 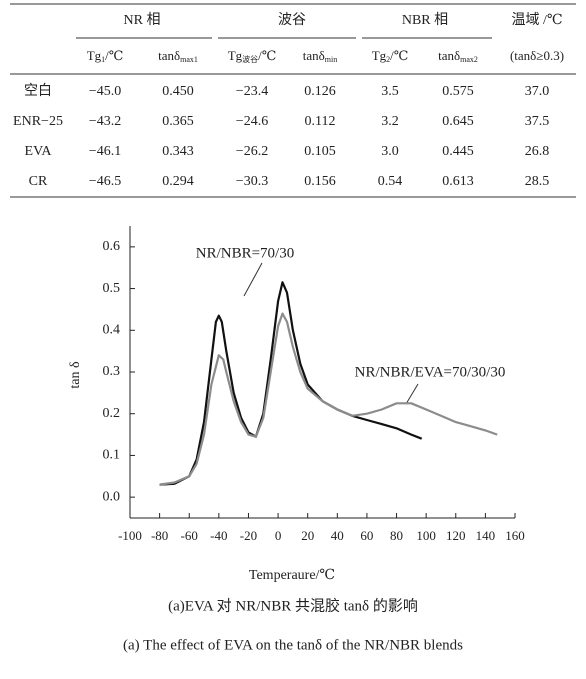 What do you see at coordinates (320, 121) in the screenshot?
I see `table-cell: 0.112` at bounding box center [320, 121].